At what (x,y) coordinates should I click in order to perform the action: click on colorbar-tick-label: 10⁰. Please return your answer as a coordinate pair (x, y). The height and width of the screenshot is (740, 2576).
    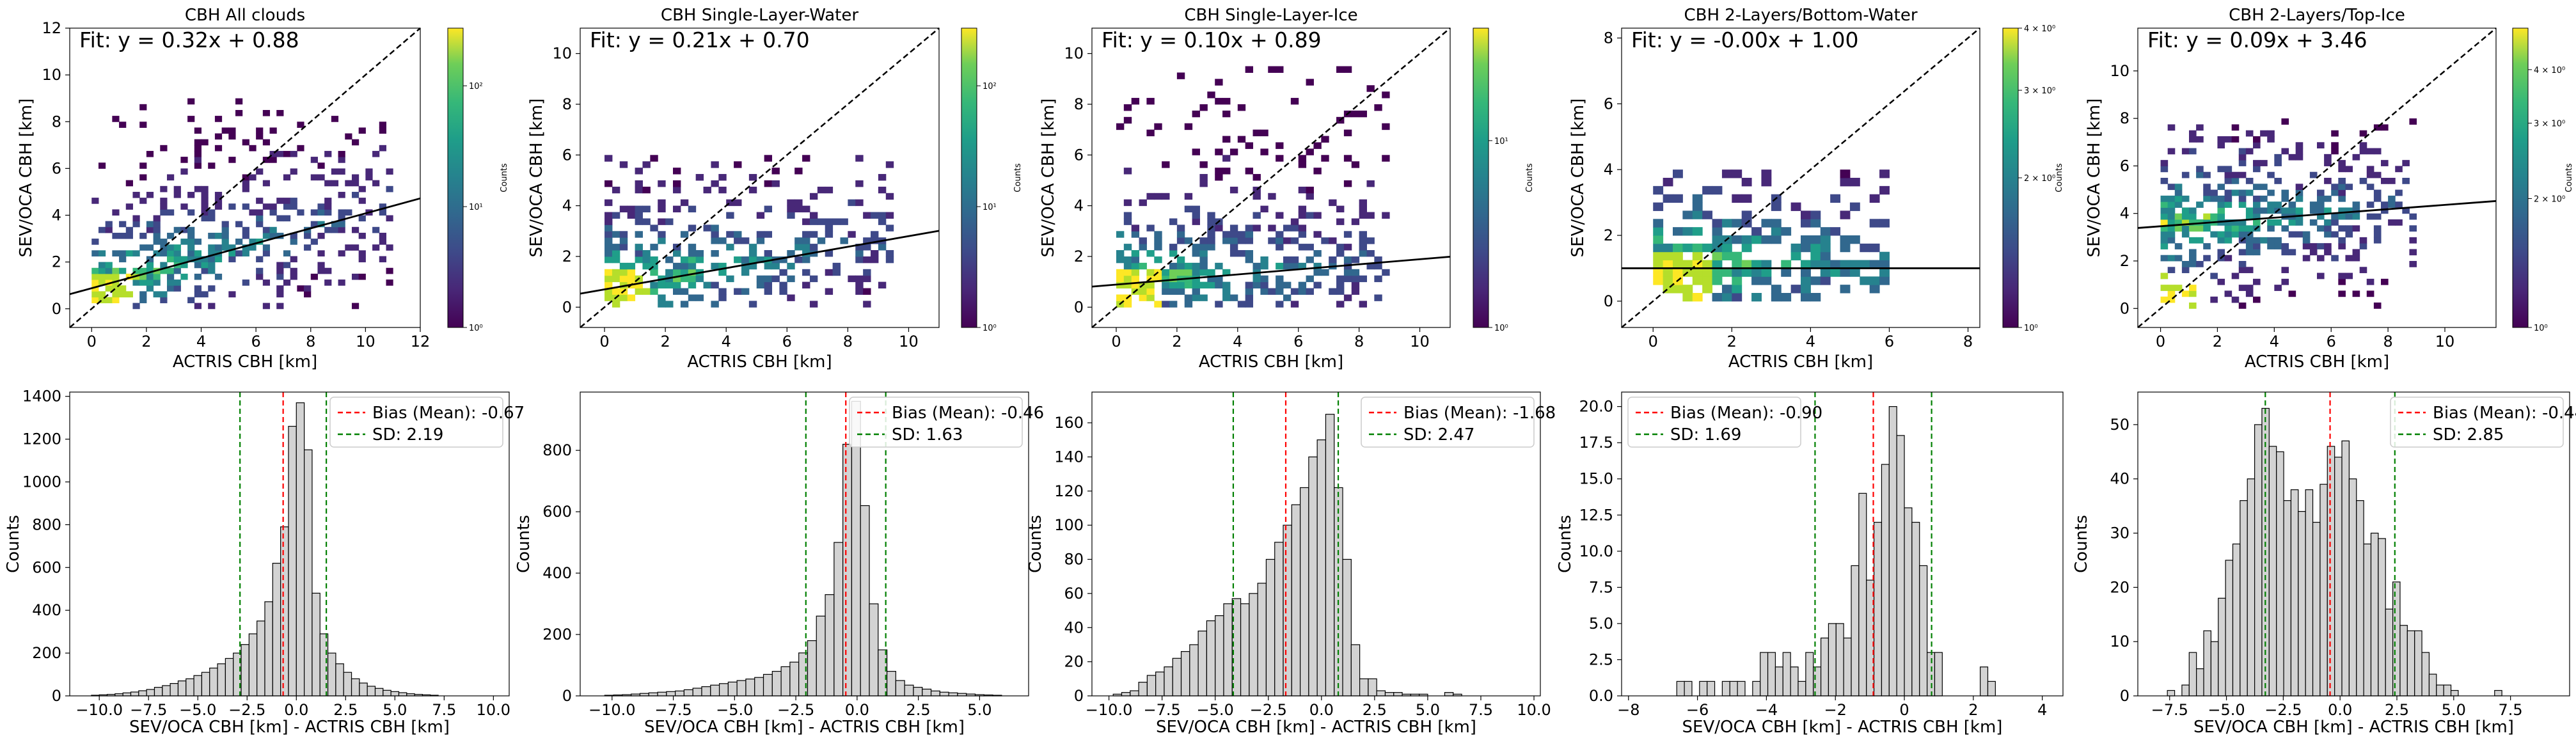
    Looking at the image, I should click on (1501, 328).